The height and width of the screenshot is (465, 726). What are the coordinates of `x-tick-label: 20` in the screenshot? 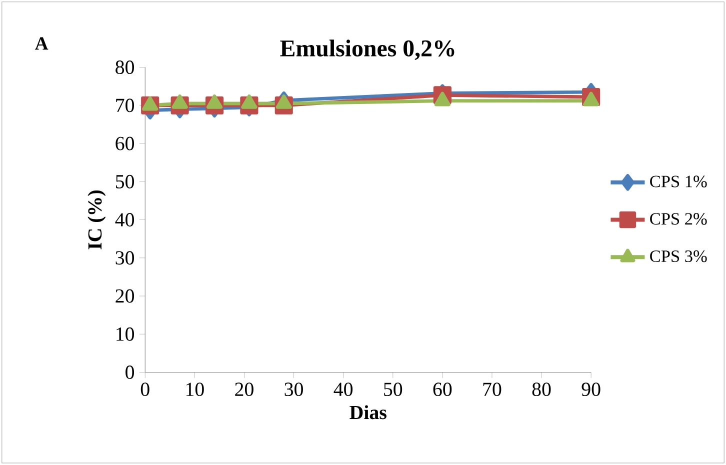 It's located at (244, 389).